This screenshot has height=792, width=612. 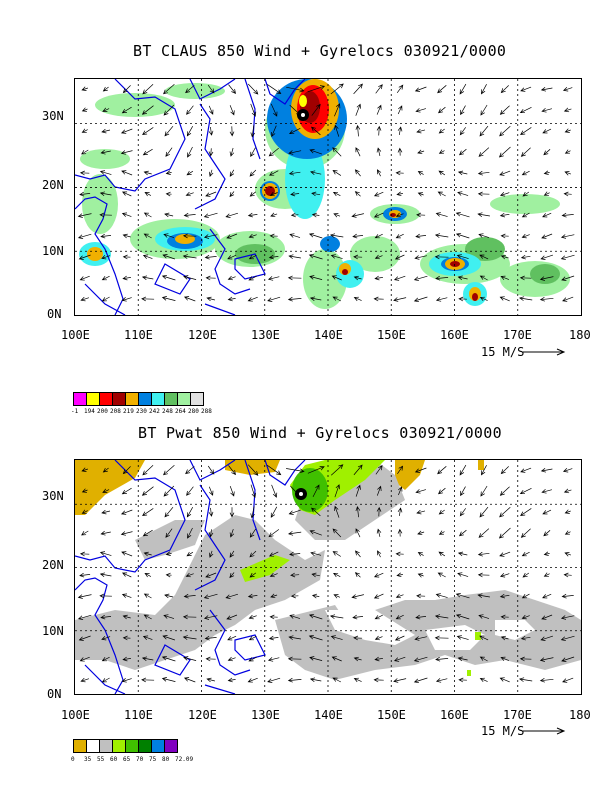 What do you see at coordinates (503, 352) in the screenshot?
I see `panel1-wind-scale-label: 15 M/S` at bounding box center [503, 352].